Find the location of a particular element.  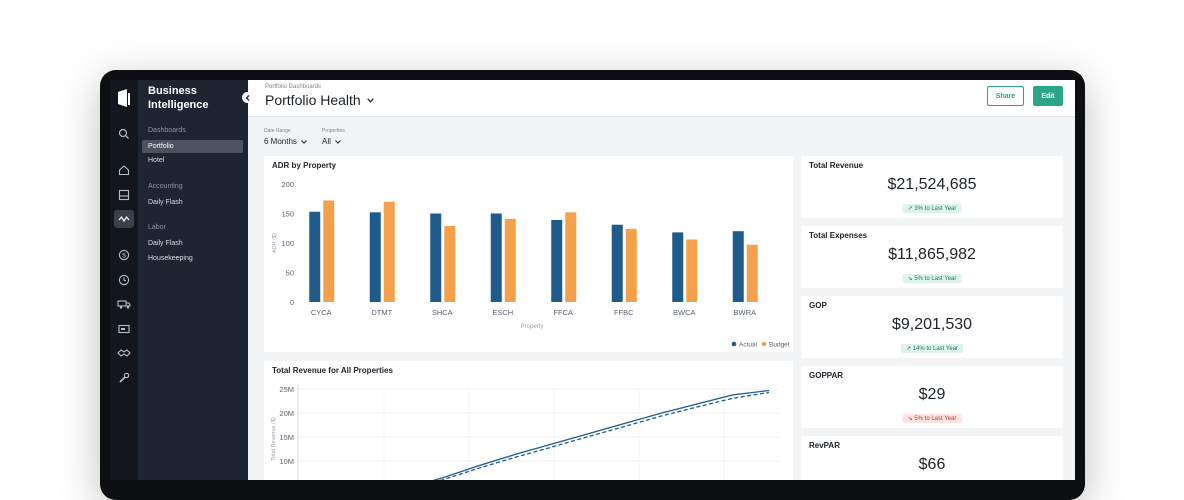

legend-budget-swatch is located at coordinates (764, 344).